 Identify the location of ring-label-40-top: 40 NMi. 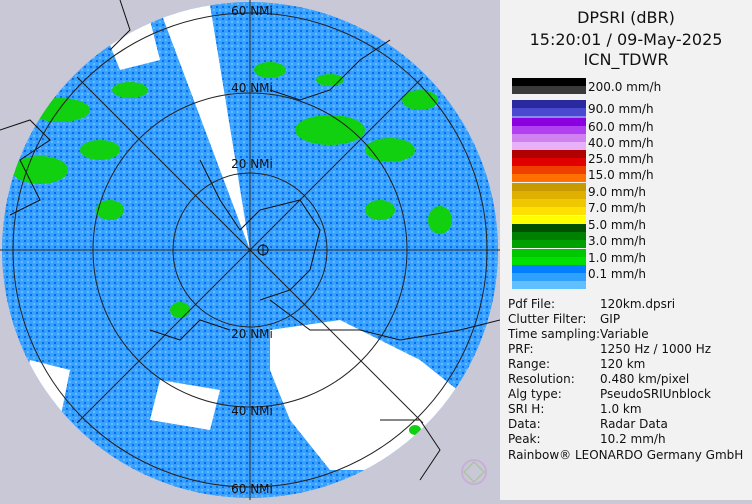
(252, 88).